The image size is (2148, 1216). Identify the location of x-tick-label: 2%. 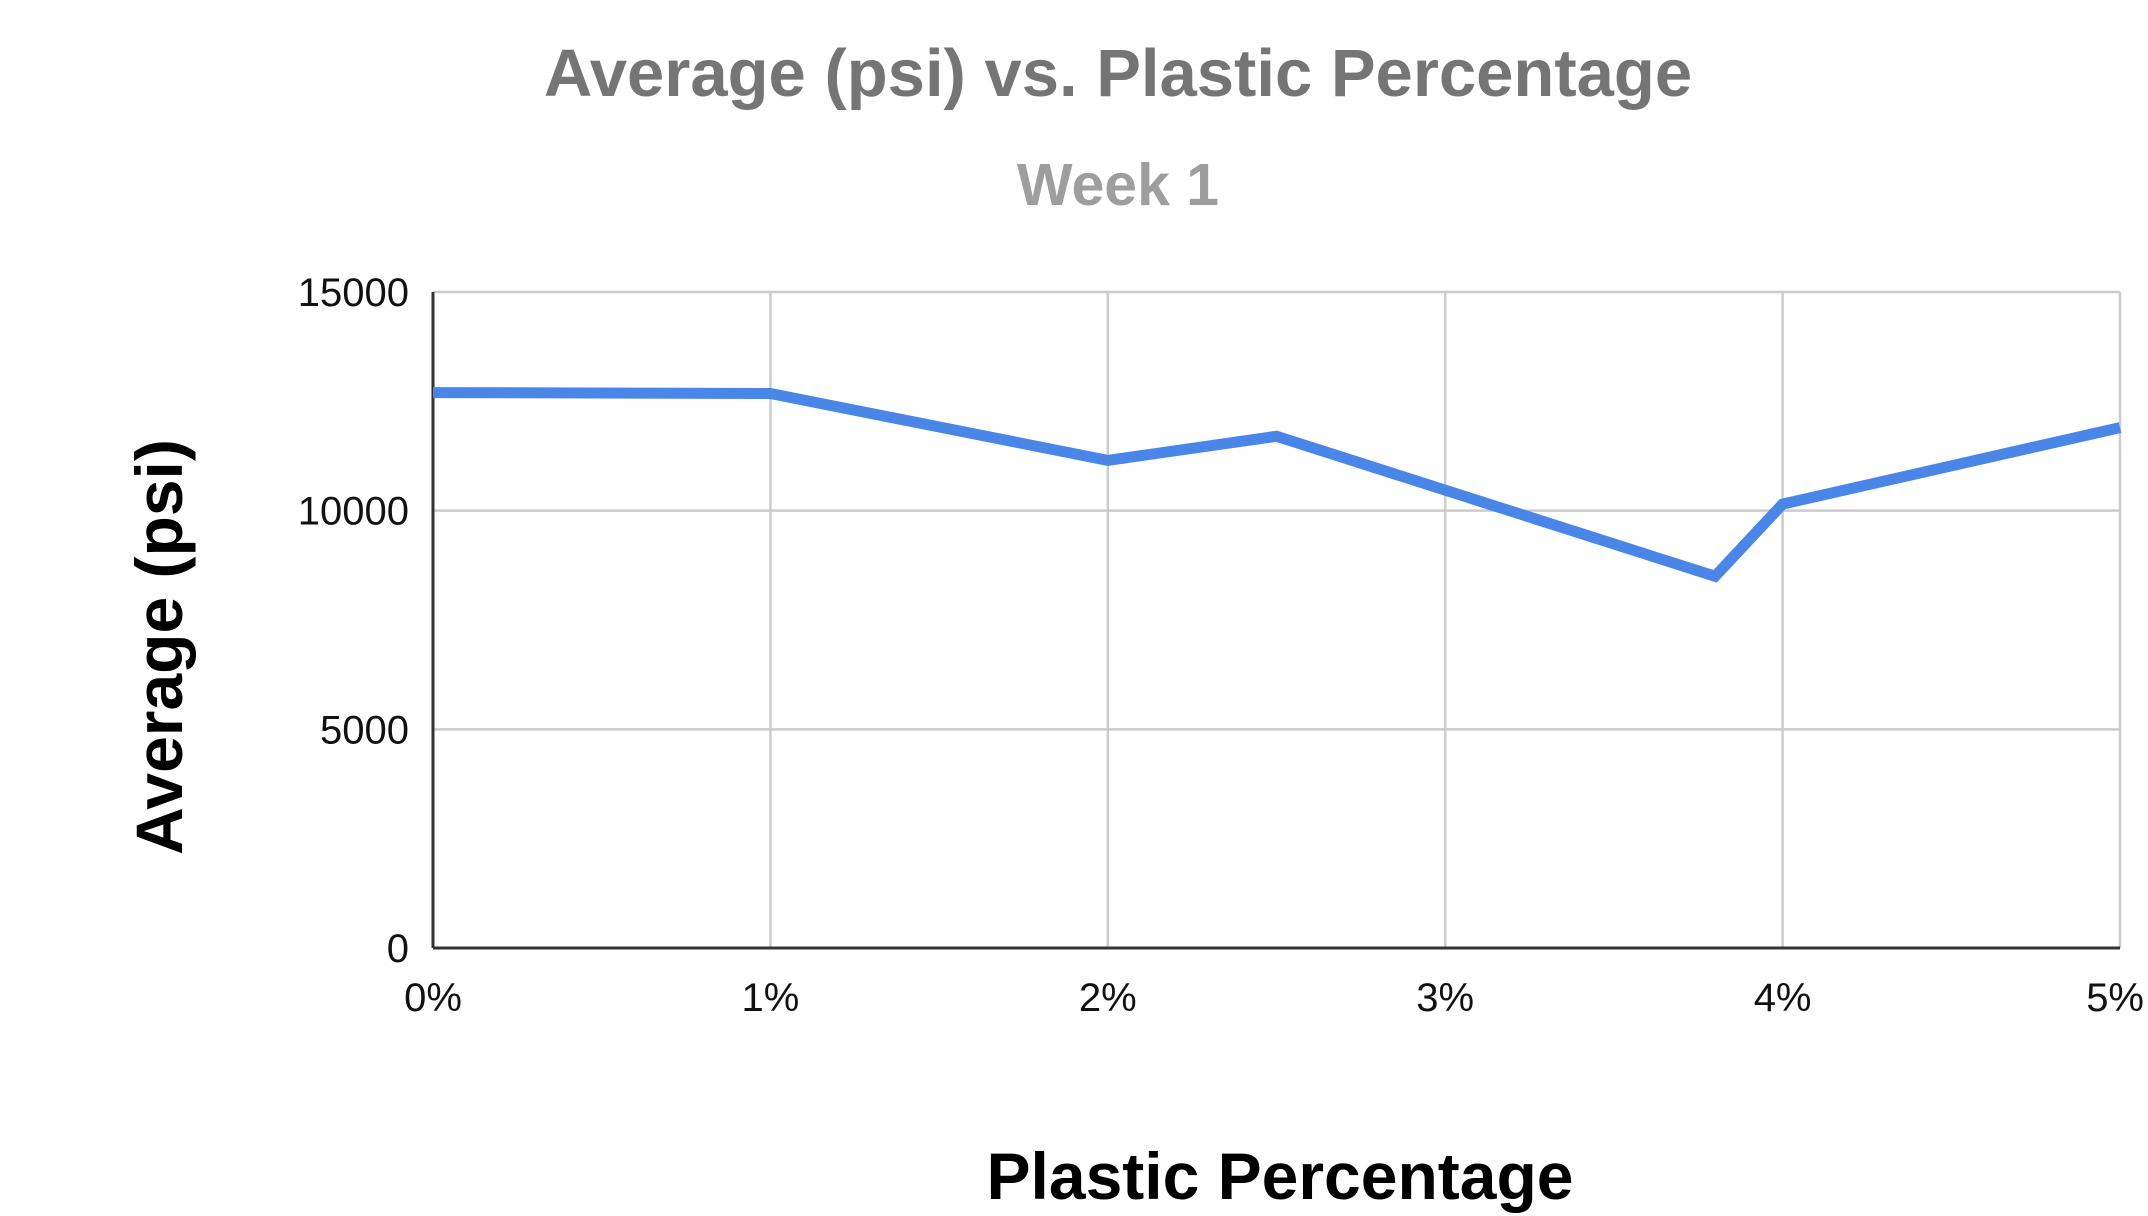
(1108, 998).